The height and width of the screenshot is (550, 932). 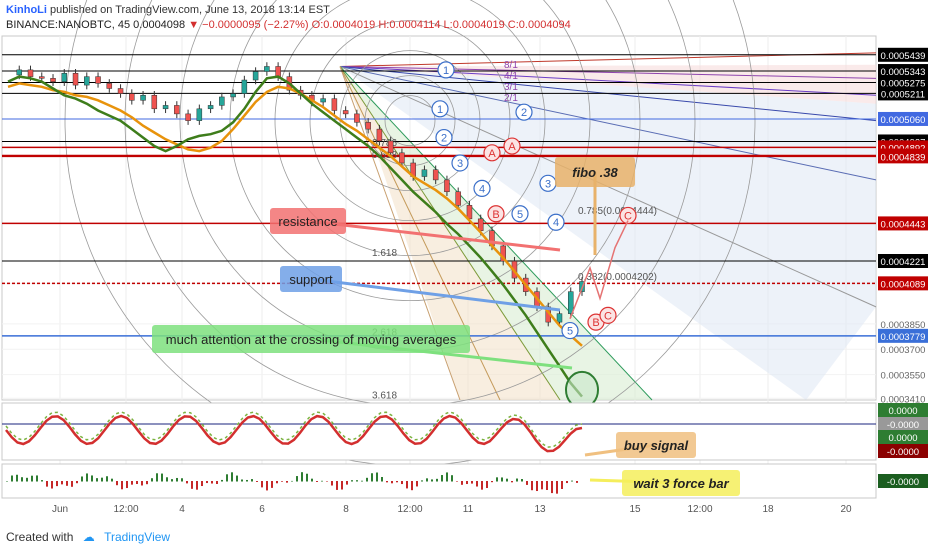 I want to click on price-axis-label: 0.0003410, so click(x=903, y=399).